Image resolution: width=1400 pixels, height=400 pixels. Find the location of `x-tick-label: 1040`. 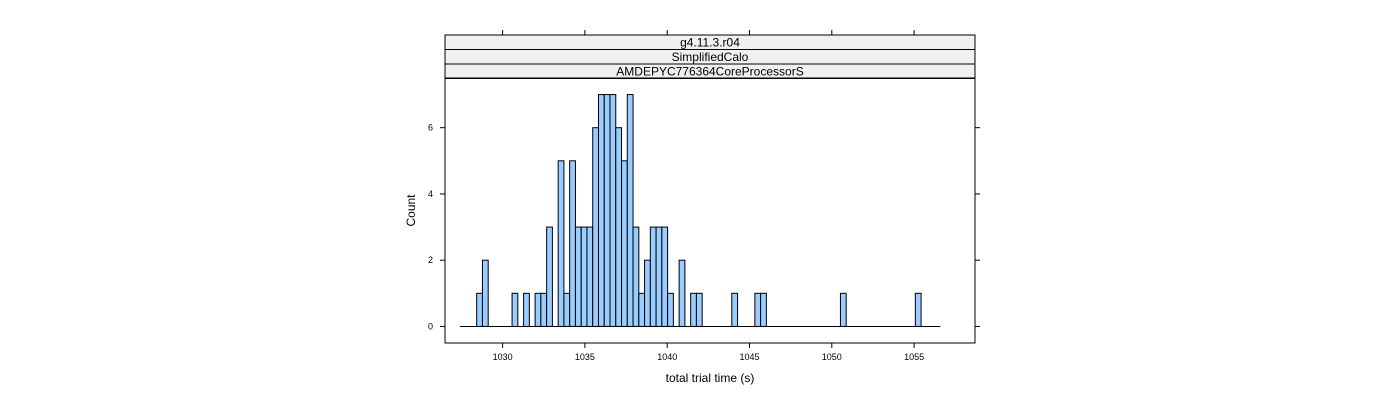

x-tick-label: 1040 is located at coordinates (667, 357).